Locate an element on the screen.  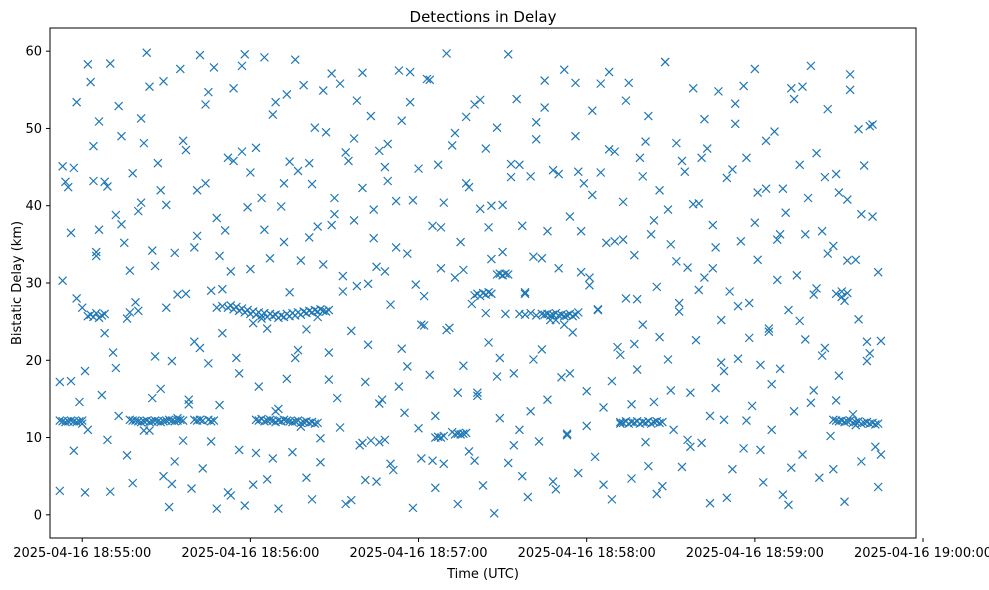
x-axis-label: Time (UTC) is located at coordinates (482, 574).